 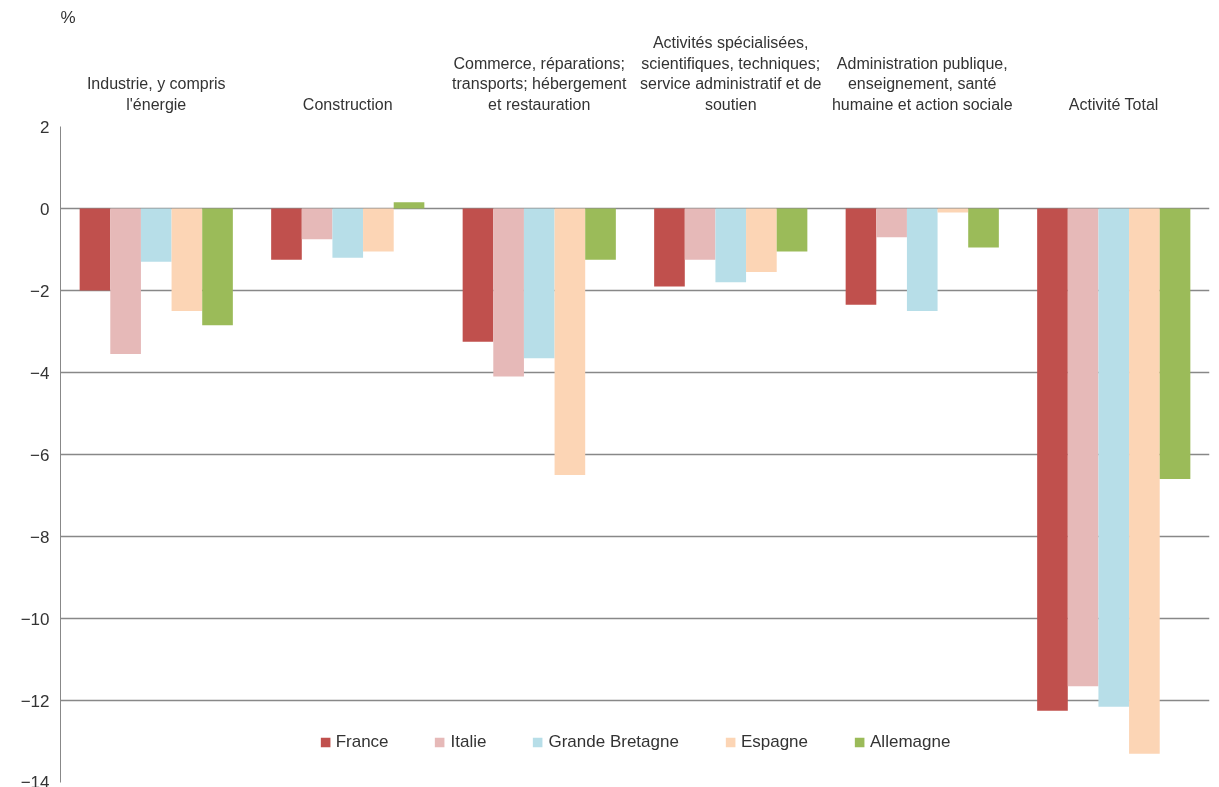 I want to click on legend-label: Italie, so click(x=468, y=742).